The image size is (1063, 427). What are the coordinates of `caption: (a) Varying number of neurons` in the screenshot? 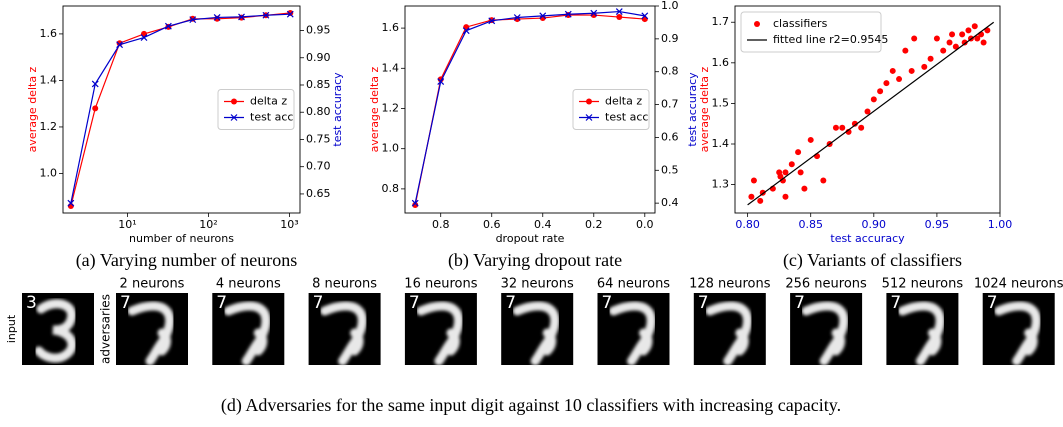 It's located at (187, 260).